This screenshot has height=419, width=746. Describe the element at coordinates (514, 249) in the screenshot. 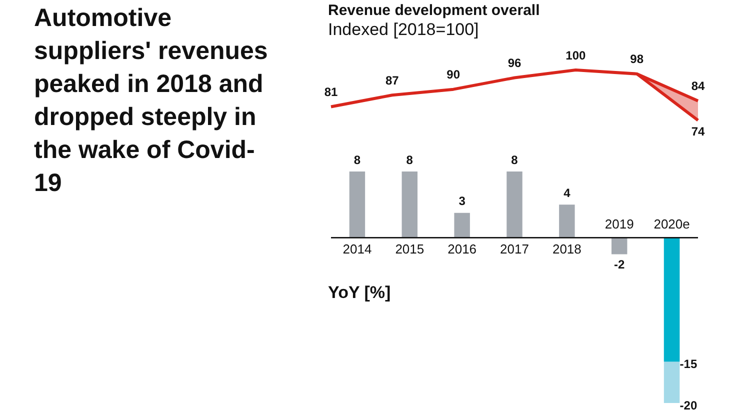

I see `x-tick-label: 2017` at that location.